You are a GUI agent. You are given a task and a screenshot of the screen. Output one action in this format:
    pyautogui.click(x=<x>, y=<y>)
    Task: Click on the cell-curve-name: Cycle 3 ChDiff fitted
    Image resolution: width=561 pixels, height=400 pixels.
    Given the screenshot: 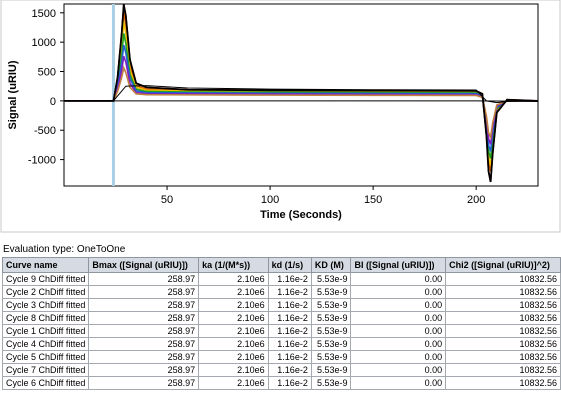 What is the action you would take?
    pyautogui.click(x=45, y=305)
    